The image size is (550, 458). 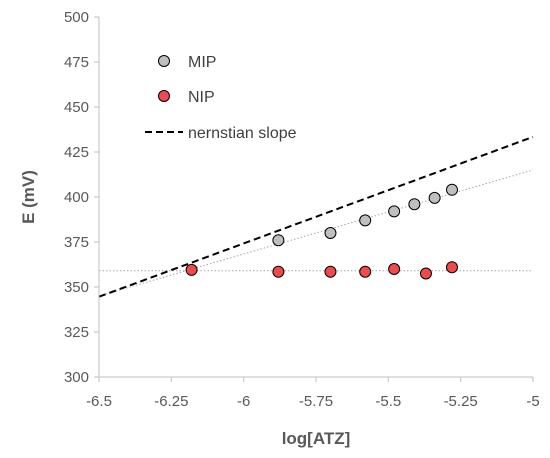 What do you see at coordinates (461, 401) in the screenshot?
I see `x-tick-label: -5.25` at bounding box center [461, 401].